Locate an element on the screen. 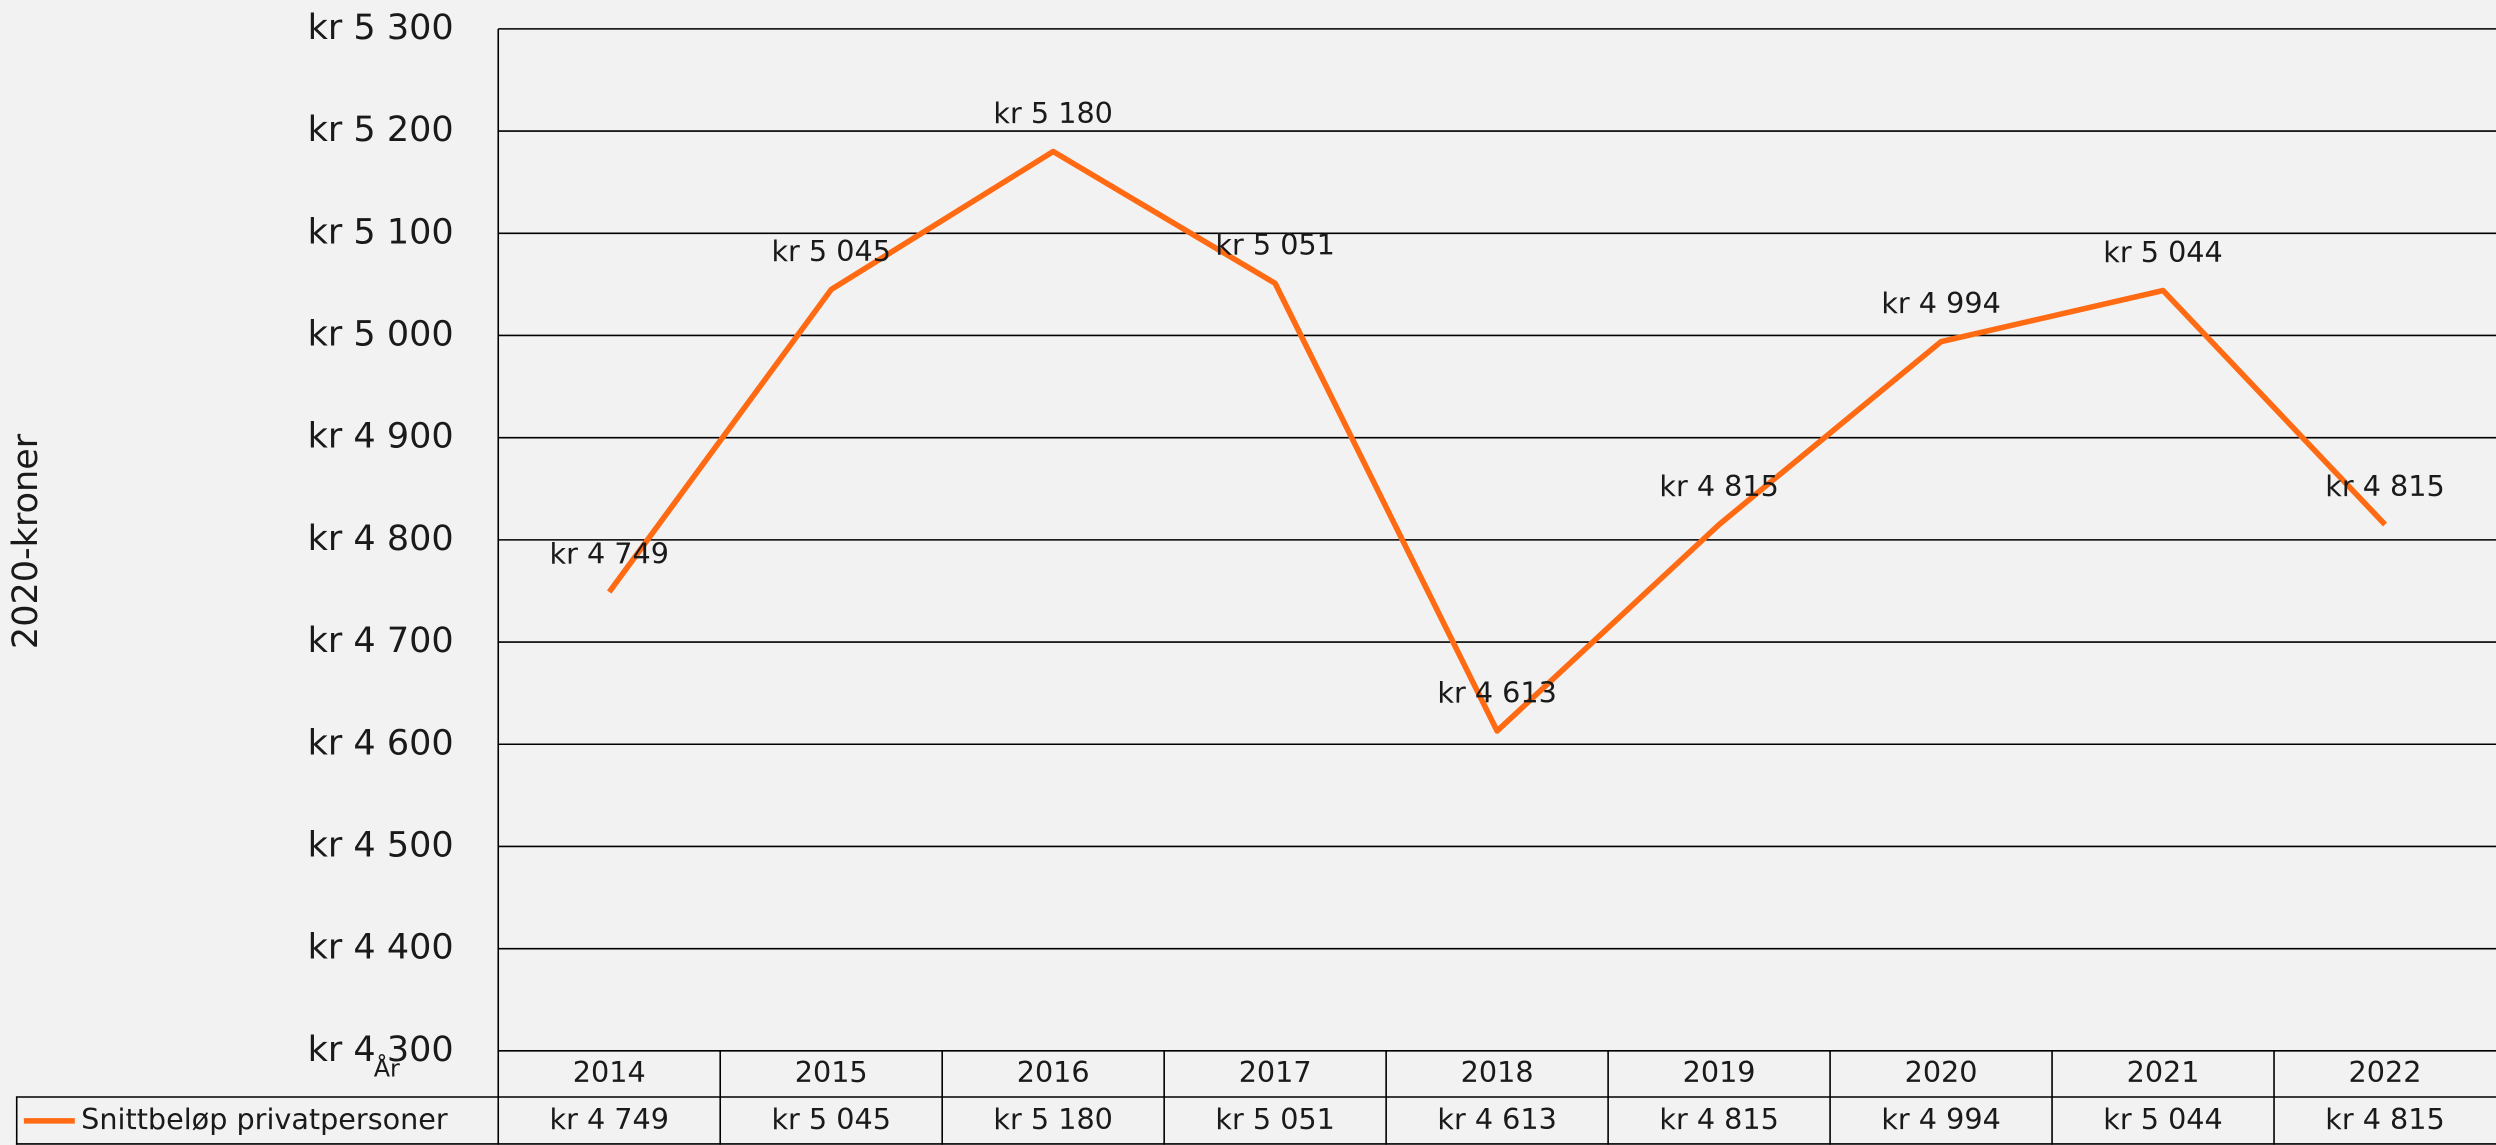  table-value: kr 5 044 is located at coordinates (2162, 1119).